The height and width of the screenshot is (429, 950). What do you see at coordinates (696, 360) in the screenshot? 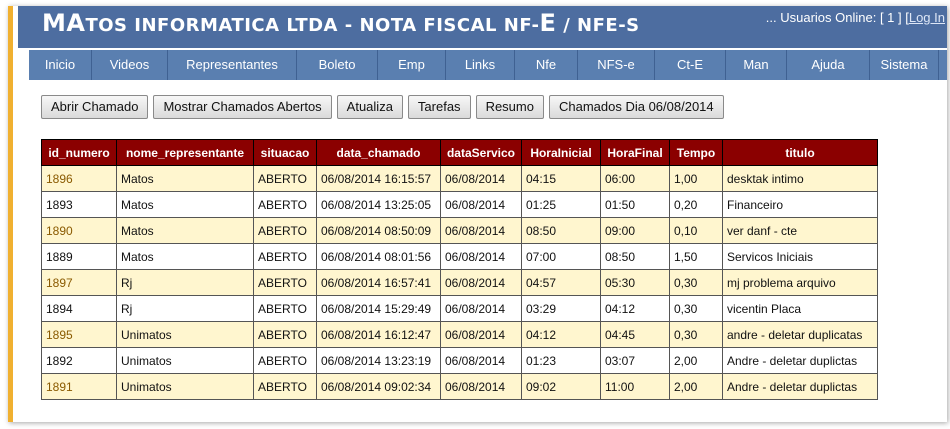
I see `cell-tempo: 2,00` at bounding box center [696, 360].